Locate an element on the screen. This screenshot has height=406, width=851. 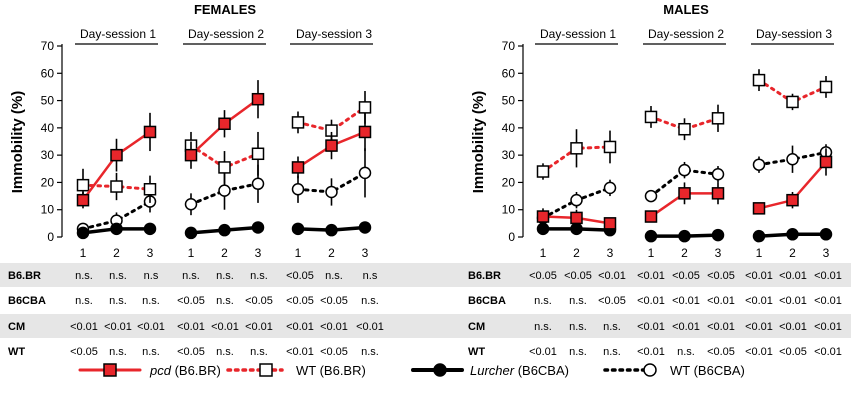
table-row-label: B6.BR is located at coordinates (24, 276).